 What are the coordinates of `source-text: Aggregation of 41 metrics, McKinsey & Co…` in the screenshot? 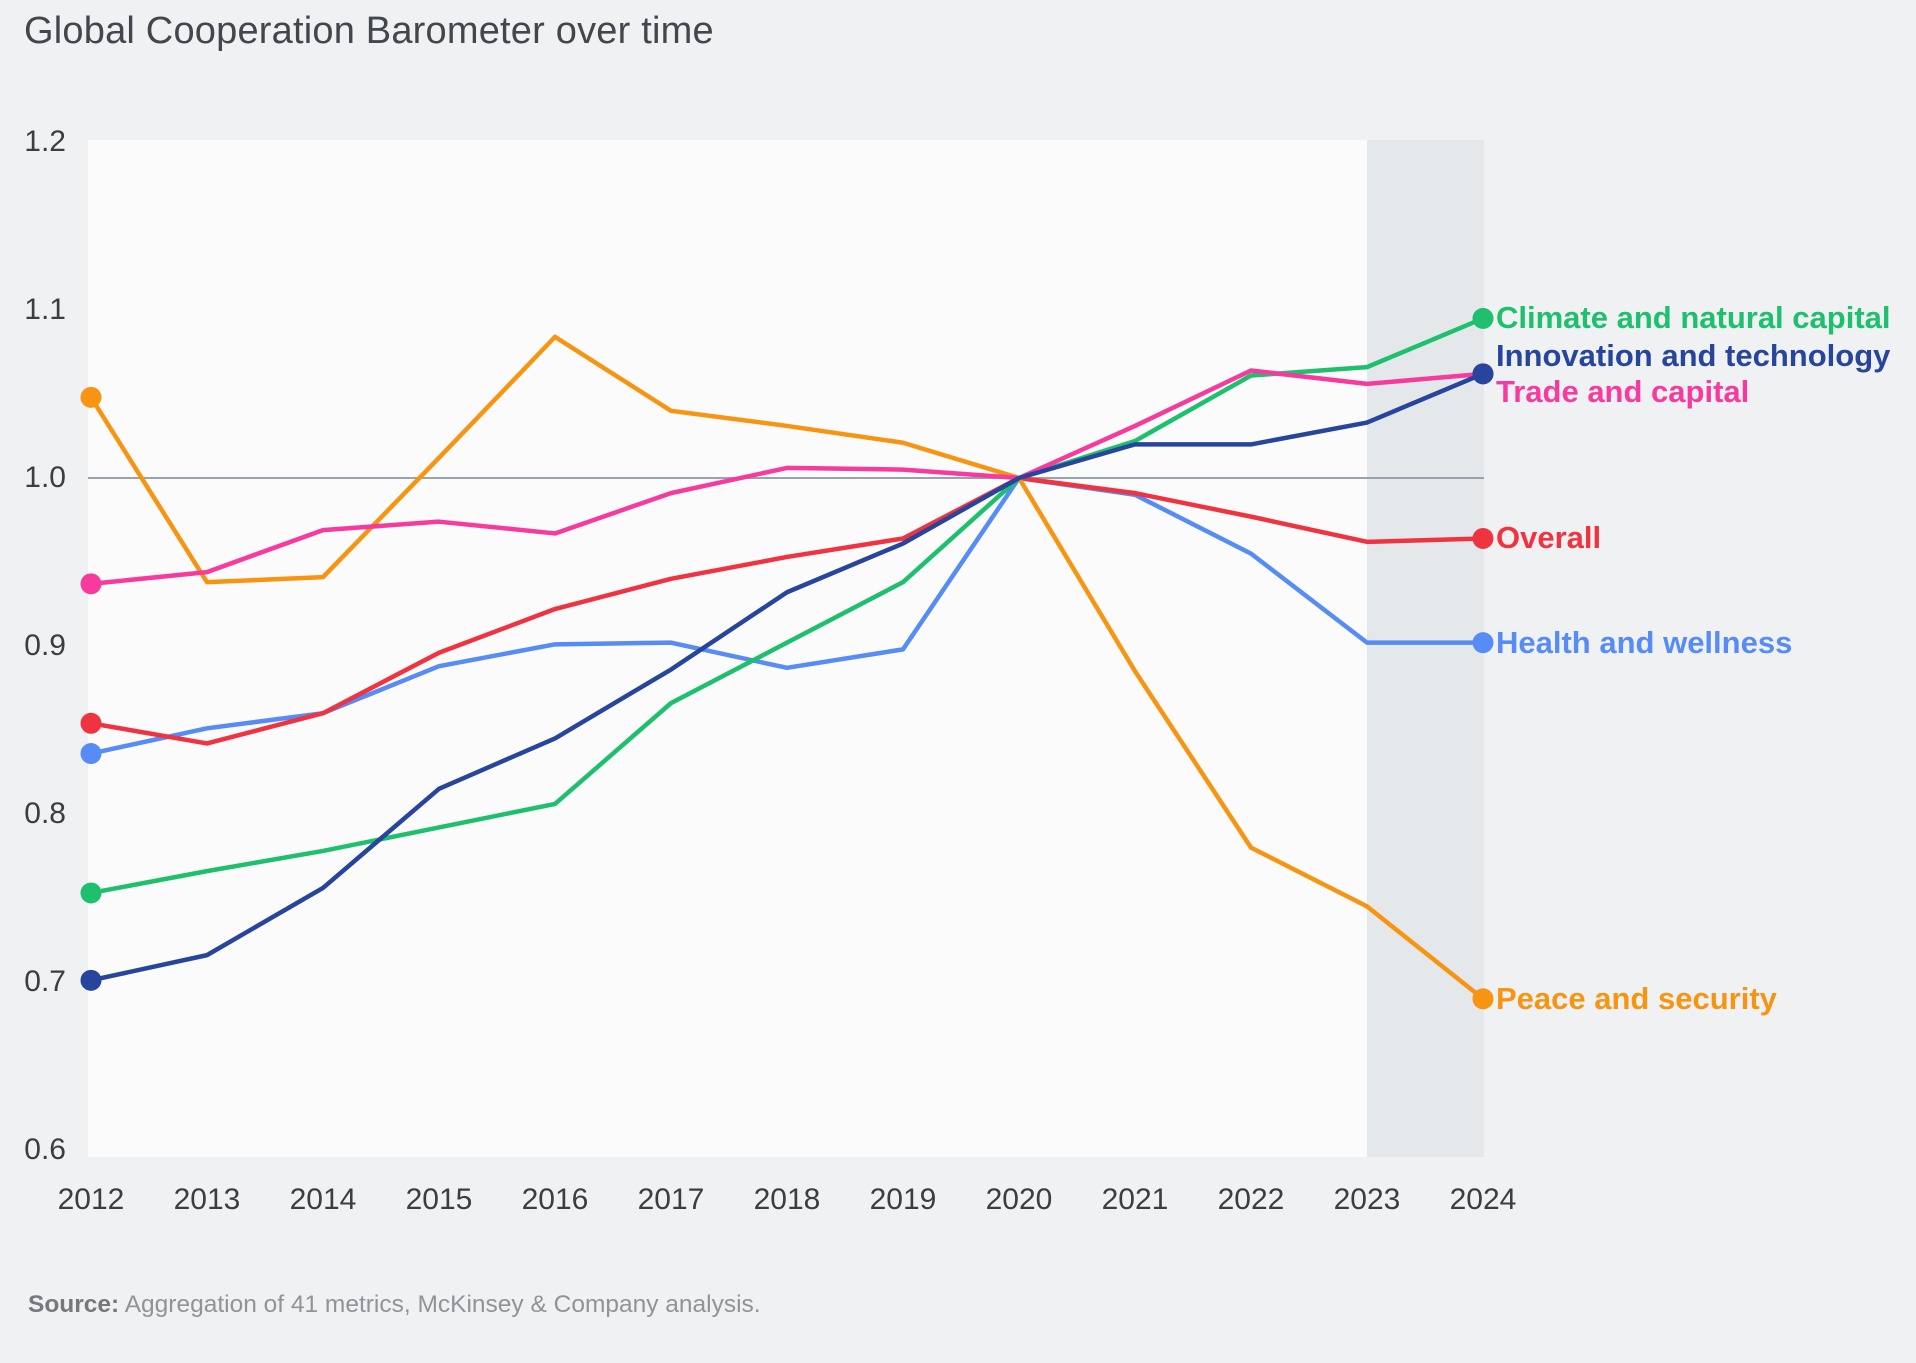 It's located at (442, 1304).